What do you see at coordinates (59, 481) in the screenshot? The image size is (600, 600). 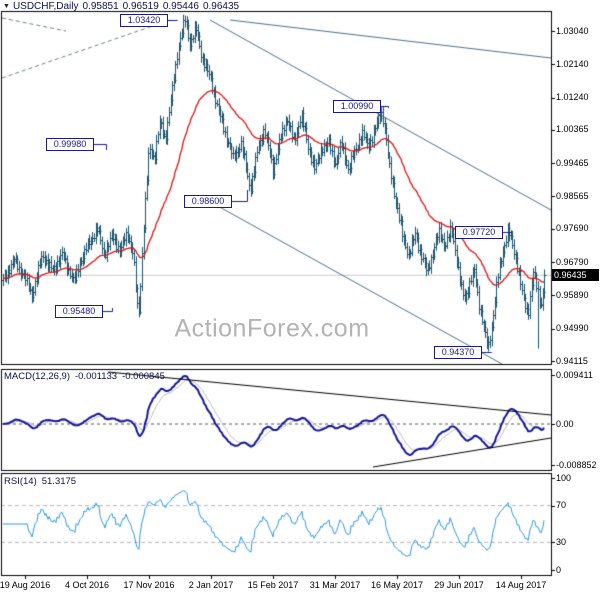 I see `rsi-value: 51.3175` at bounding box center [59, 481].